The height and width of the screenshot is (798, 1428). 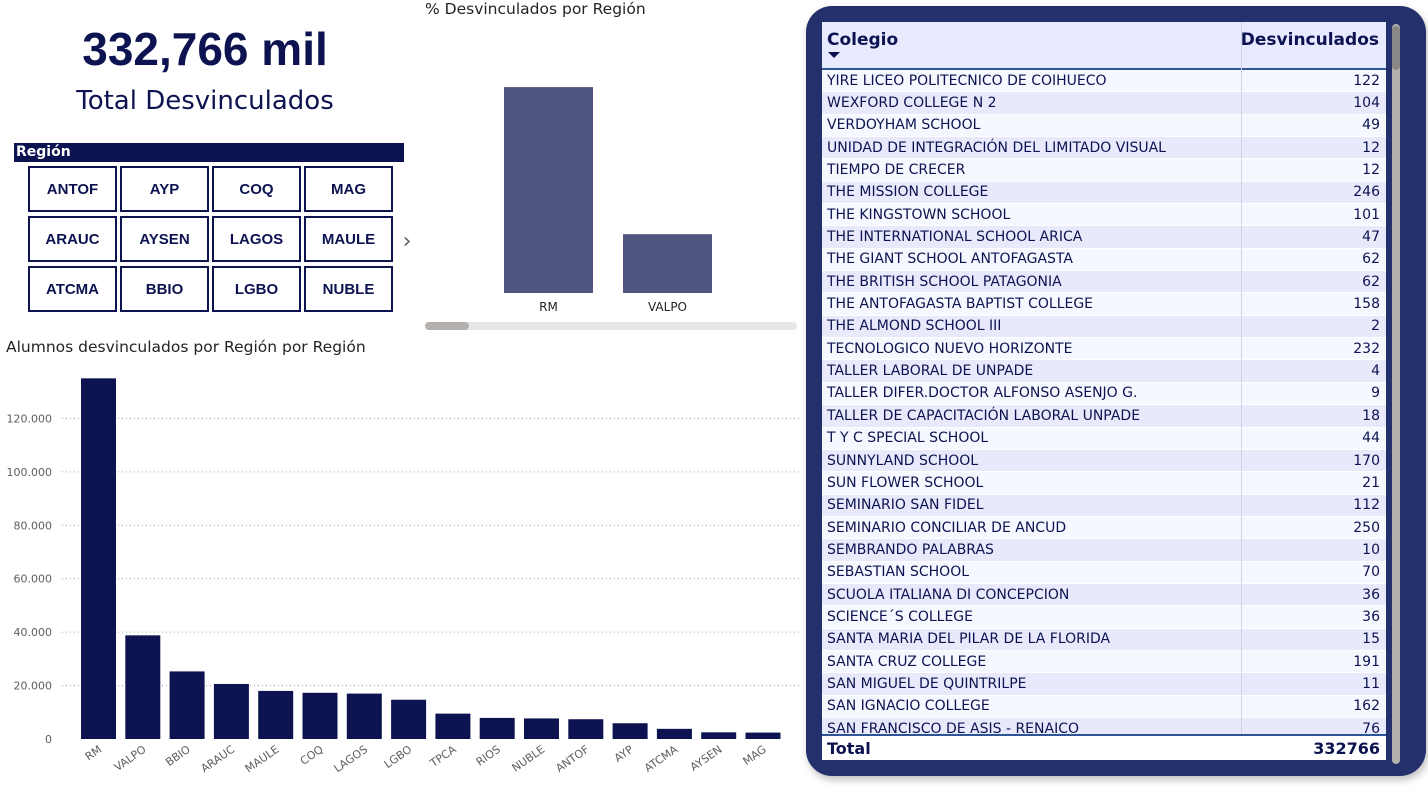 I want to click on bar-arauc, so click(x=231, y=711).